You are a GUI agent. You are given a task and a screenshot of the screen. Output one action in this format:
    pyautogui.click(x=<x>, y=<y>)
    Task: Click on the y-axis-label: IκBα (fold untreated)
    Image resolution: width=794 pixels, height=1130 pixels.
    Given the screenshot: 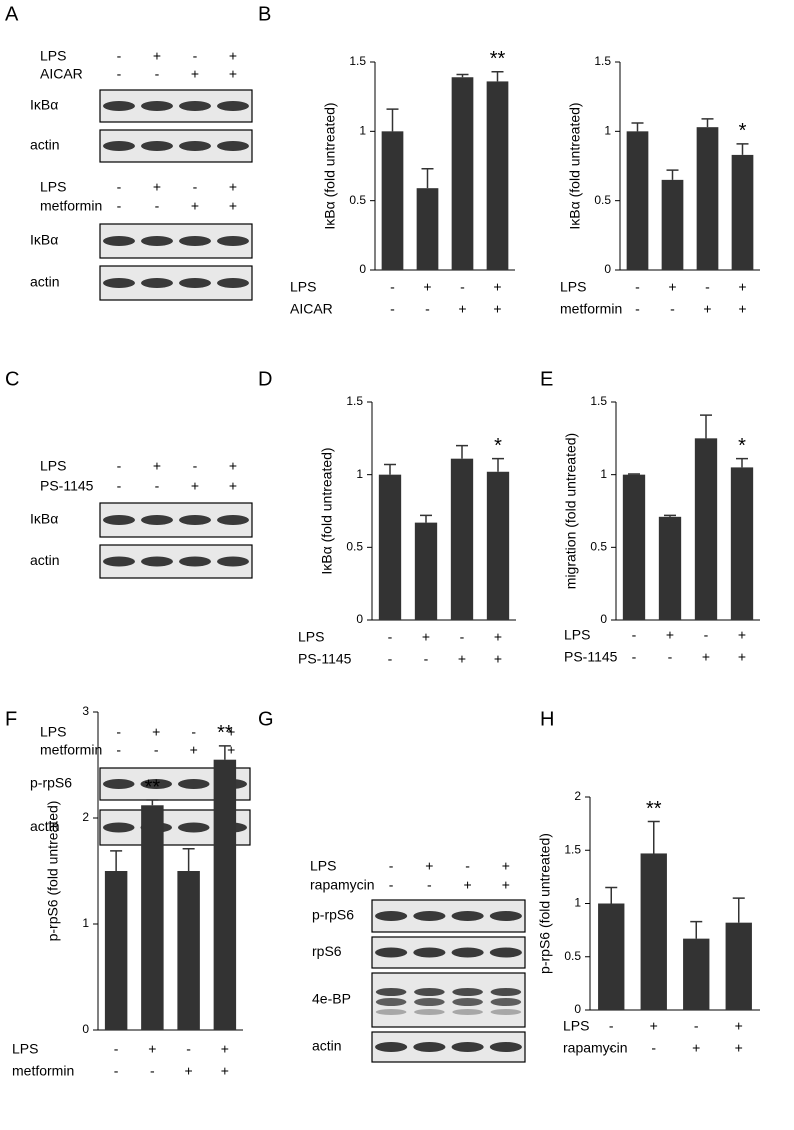 What is the action you would take?
    pyautogui.click(x=575, y=165)
    